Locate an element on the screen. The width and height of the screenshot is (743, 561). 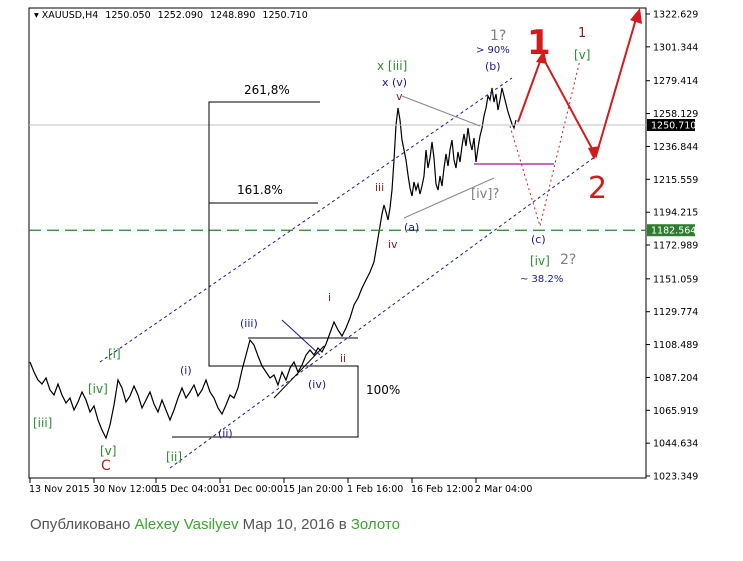
x-tick-label: 1 Feb 16:00 is located at coordinates (375, 489).